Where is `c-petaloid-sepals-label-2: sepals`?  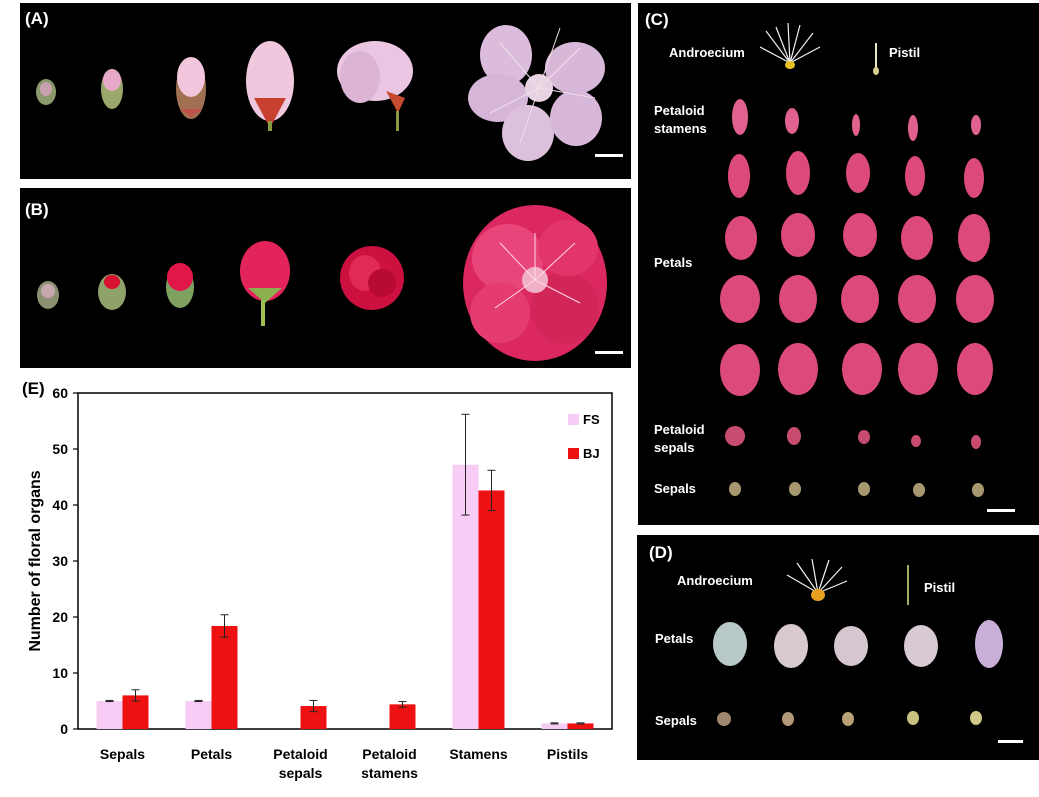
c-petaloid-sepals-label-2: sepals is located at coordinates (674, 447).